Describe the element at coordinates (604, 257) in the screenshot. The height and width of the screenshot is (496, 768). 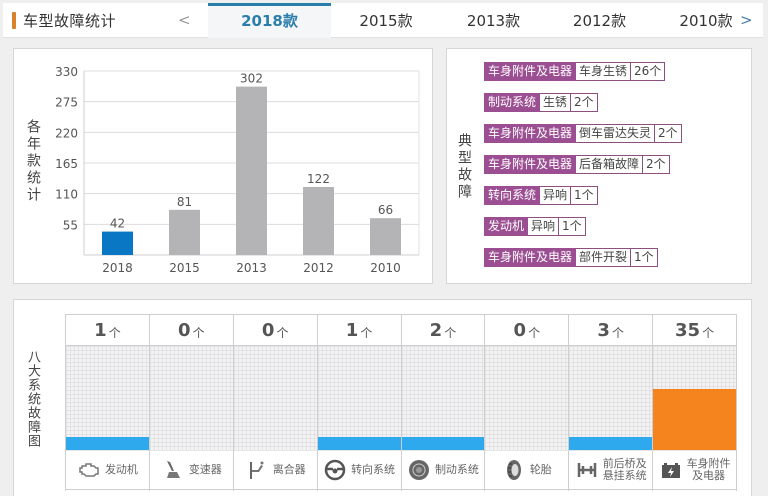
I see `fault-description: 部件开裂` at that location.